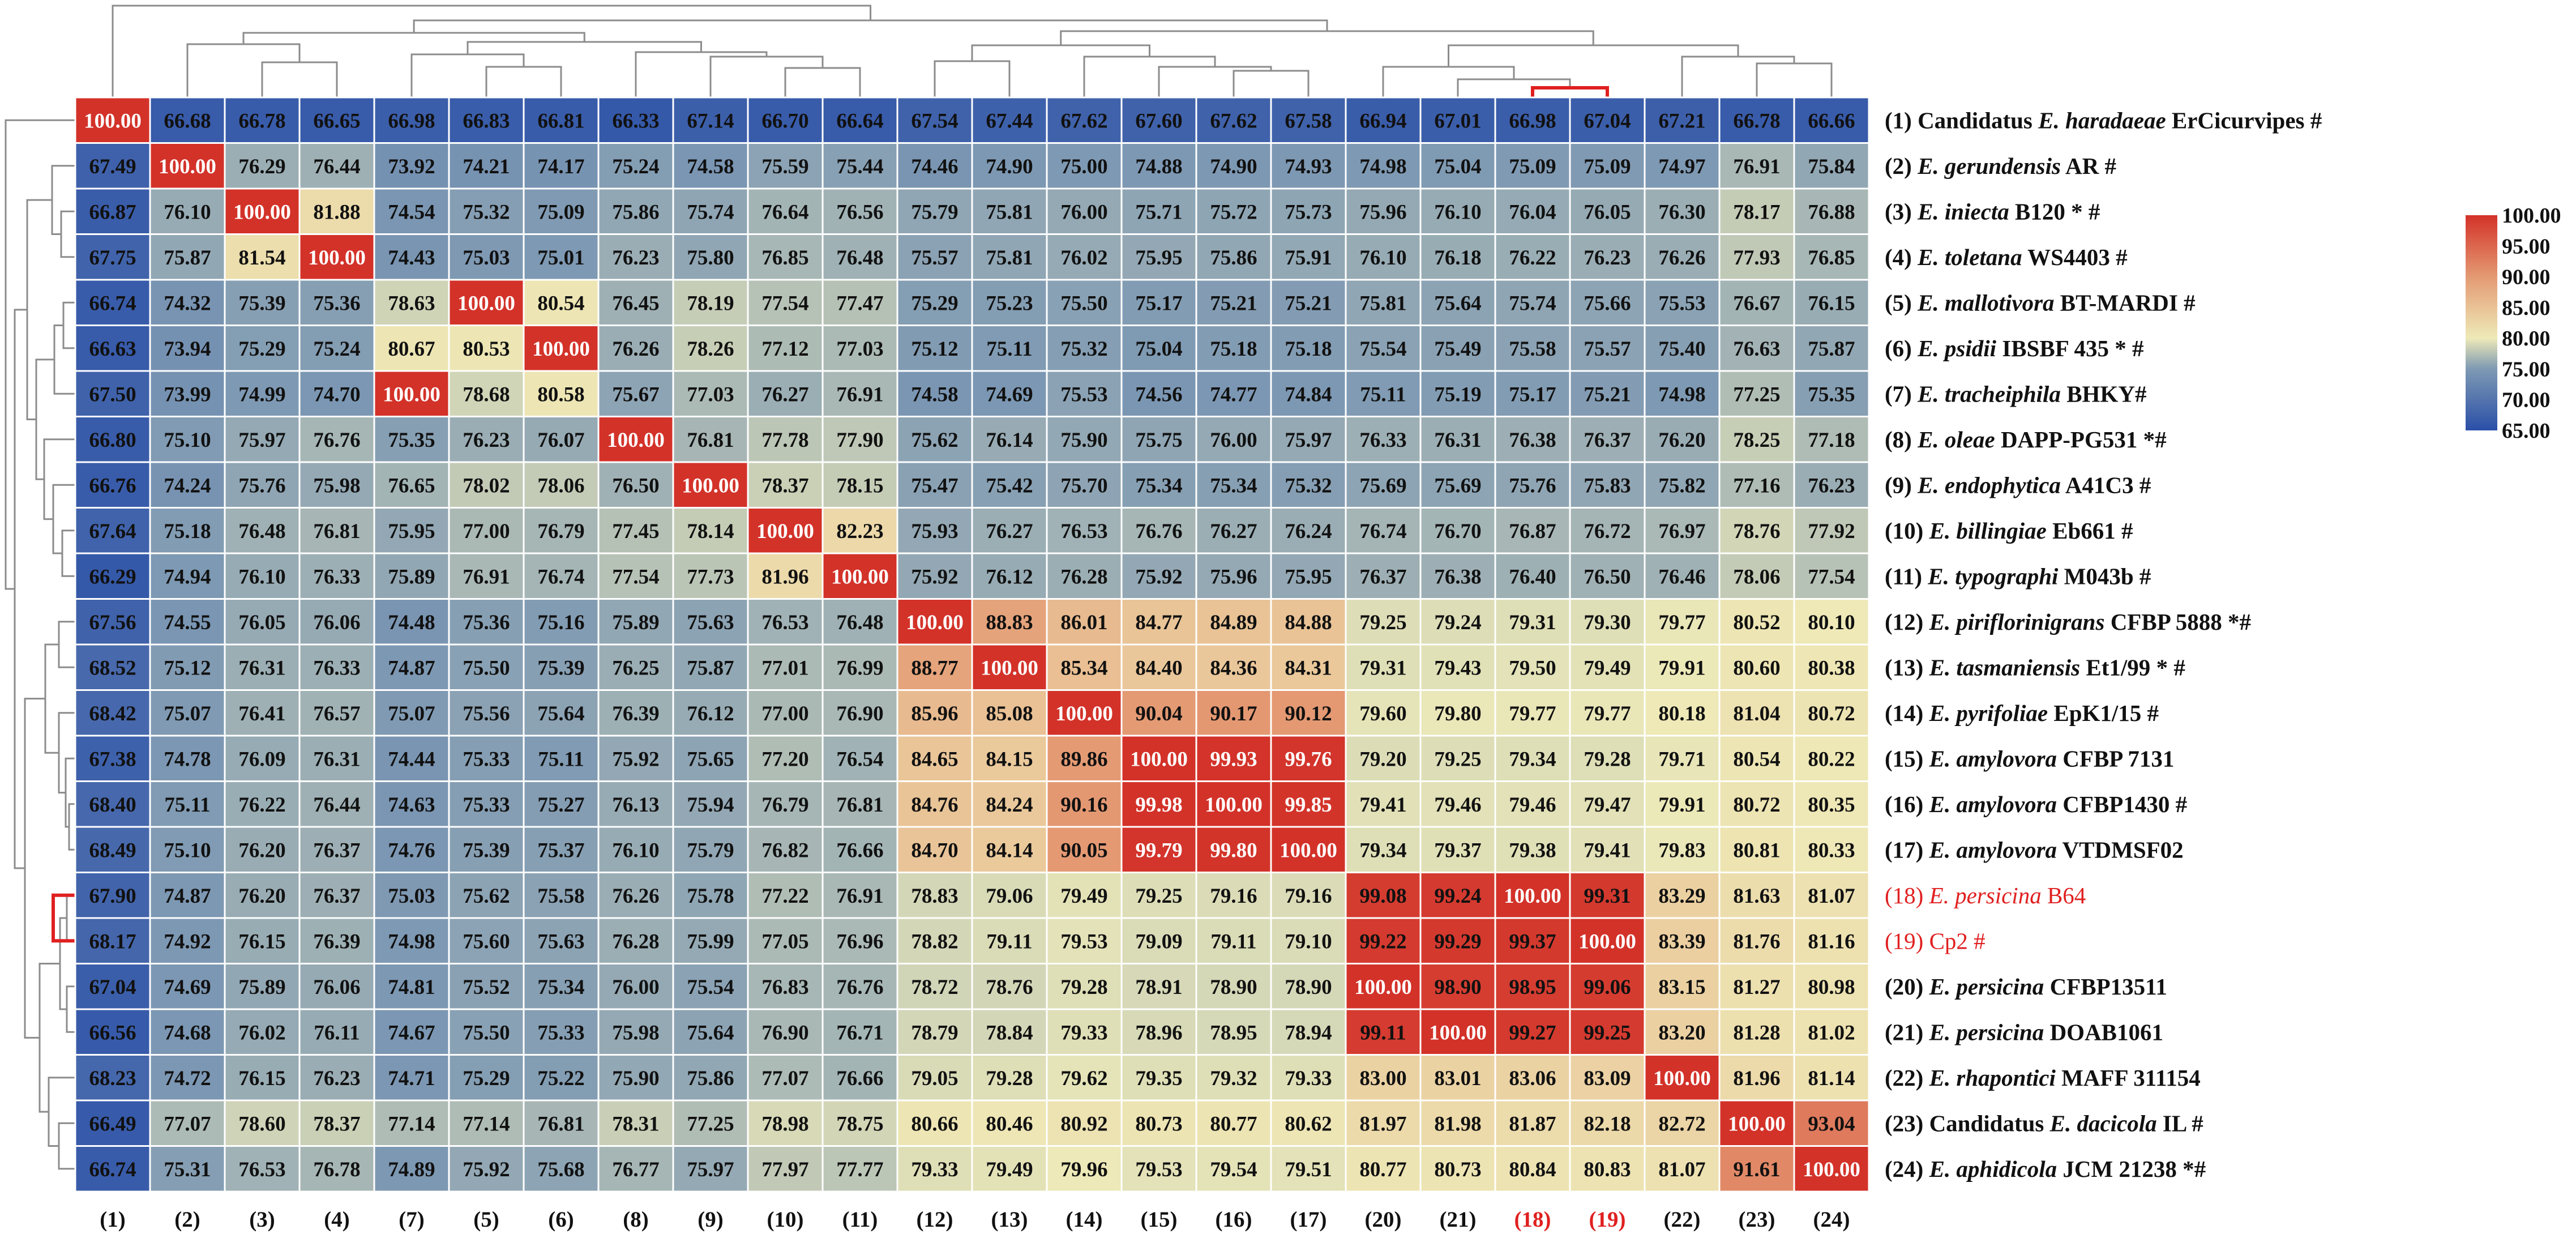 The height and width of the screenshot is (1255, 2576). Describe the element at coordinates (1756, 258) in the screenshot. I see `cell-value-label: 77.93` at that location.